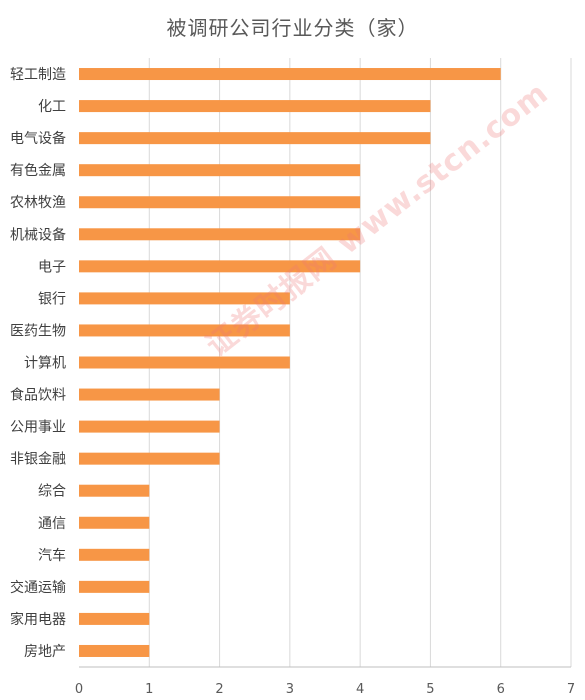  What do you see at coordinates (325, 689) in the screenshot?
I see `x-tick-labels: 0 1 2 3 4 5 6 7` at bounding box center [325, 689].